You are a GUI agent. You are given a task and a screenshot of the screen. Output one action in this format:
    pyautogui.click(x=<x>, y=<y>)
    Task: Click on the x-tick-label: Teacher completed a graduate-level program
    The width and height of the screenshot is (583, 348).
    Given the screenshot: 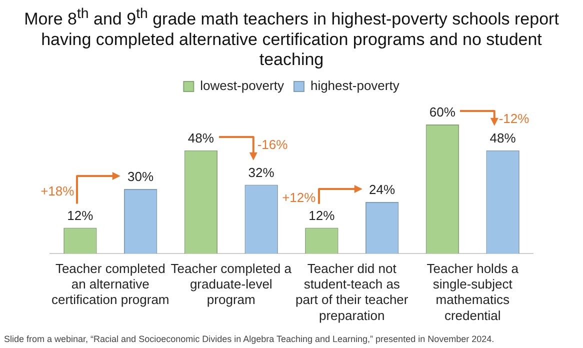 What is the action you would take?
    pyautogui.click(x=231, y=283)
    